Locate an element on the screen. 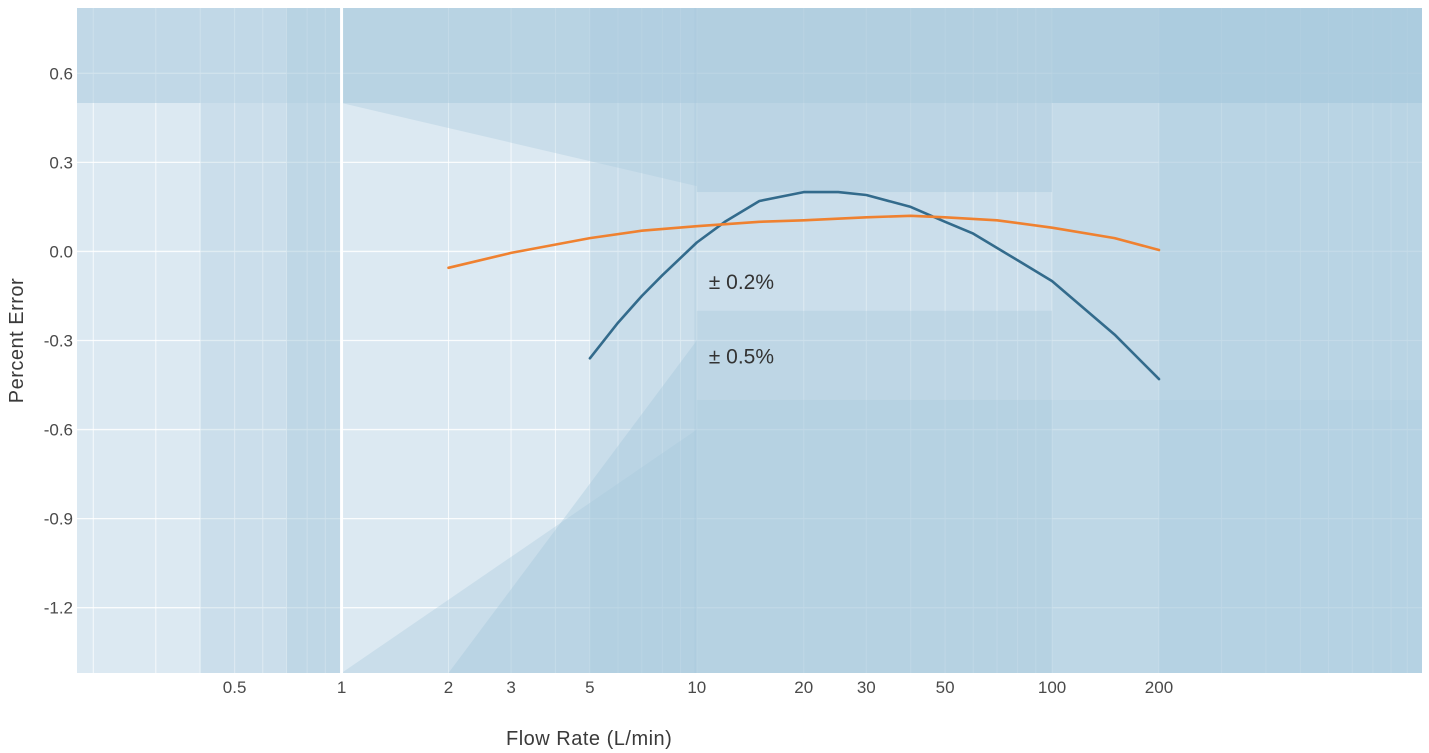  upper-taper-shade is located at coordinates (519, 145).